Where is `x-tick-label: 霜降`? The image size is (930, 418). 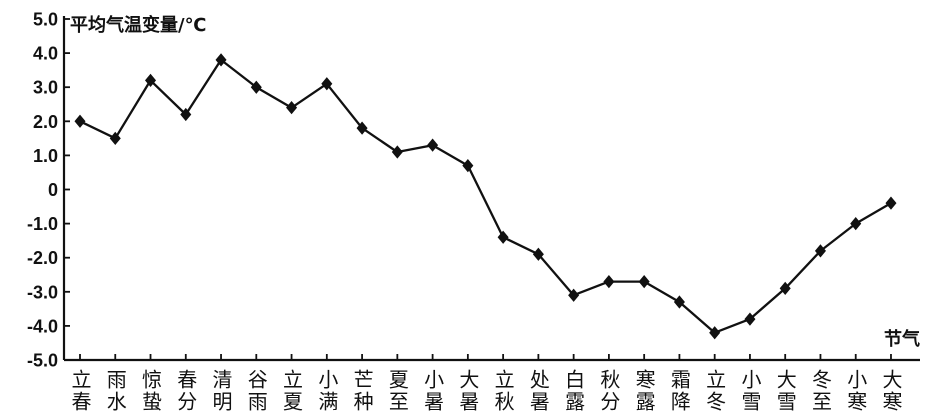 x-tick-label: 霜降 is located at coordinates (679, 391).